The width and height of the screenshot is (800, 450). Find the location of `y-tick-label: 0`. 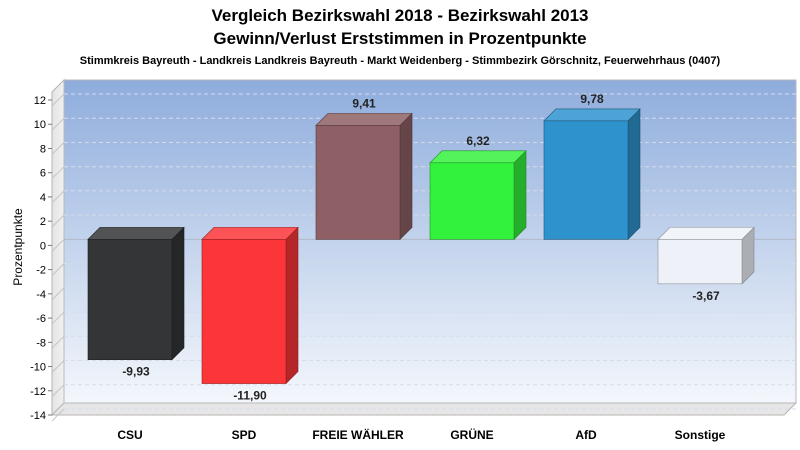

y-tick-label: 0 is located at coordinates (43, 246).